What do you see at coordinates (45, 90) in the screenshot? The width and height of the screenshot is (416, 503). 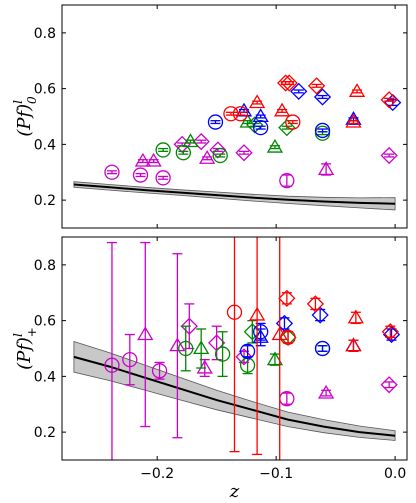 I see `y-tick-label: 0.6` at bounding box center [45, 90].